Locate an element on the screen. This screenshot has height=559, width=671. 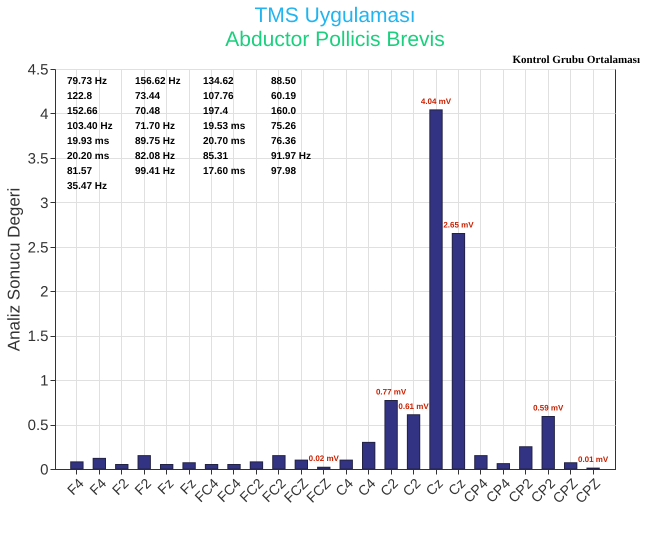
y-tick-label: 4.5 is located at coordinates (38, 70).